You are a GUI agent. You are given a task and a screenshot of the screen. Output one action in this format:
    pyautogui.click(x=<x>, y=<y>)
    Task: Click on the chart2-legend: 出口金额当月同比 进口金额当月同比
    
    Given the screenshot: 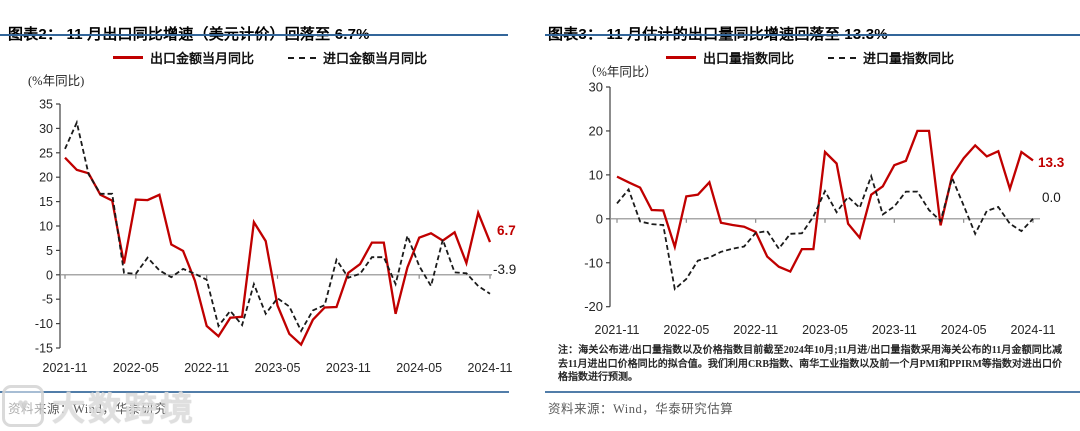 What is the action you would take?
    pyautogui.click(x=270, y=57)
    